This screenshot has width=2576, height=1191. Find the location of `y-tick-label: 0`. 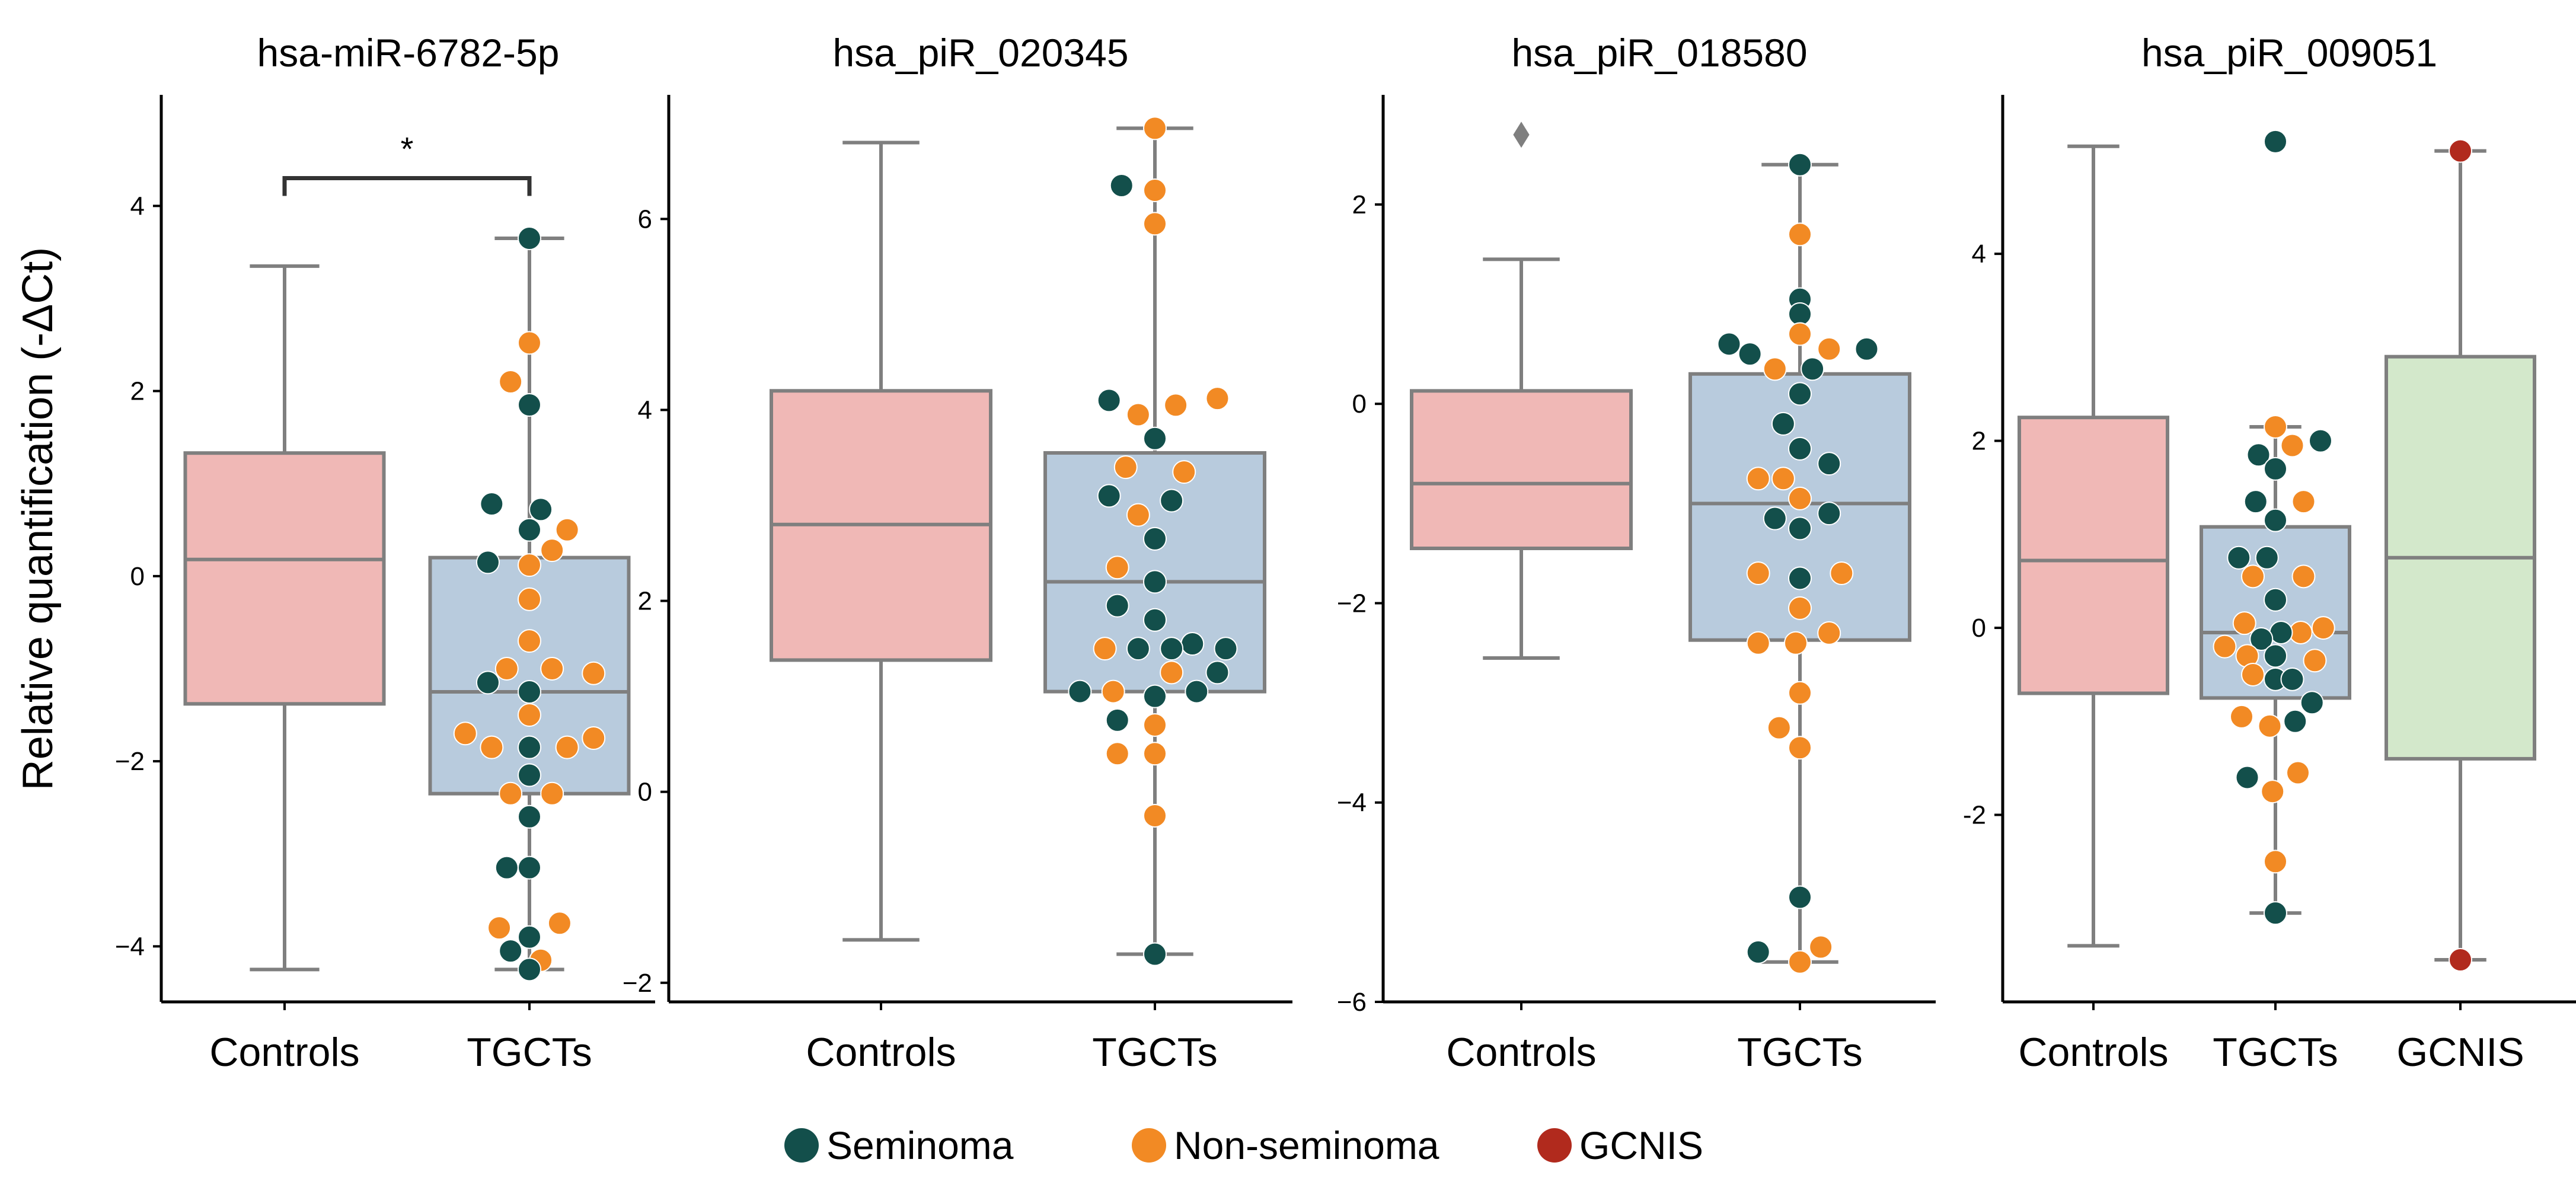

y-tick-label: 0 is located at coordinates (1359, 404).